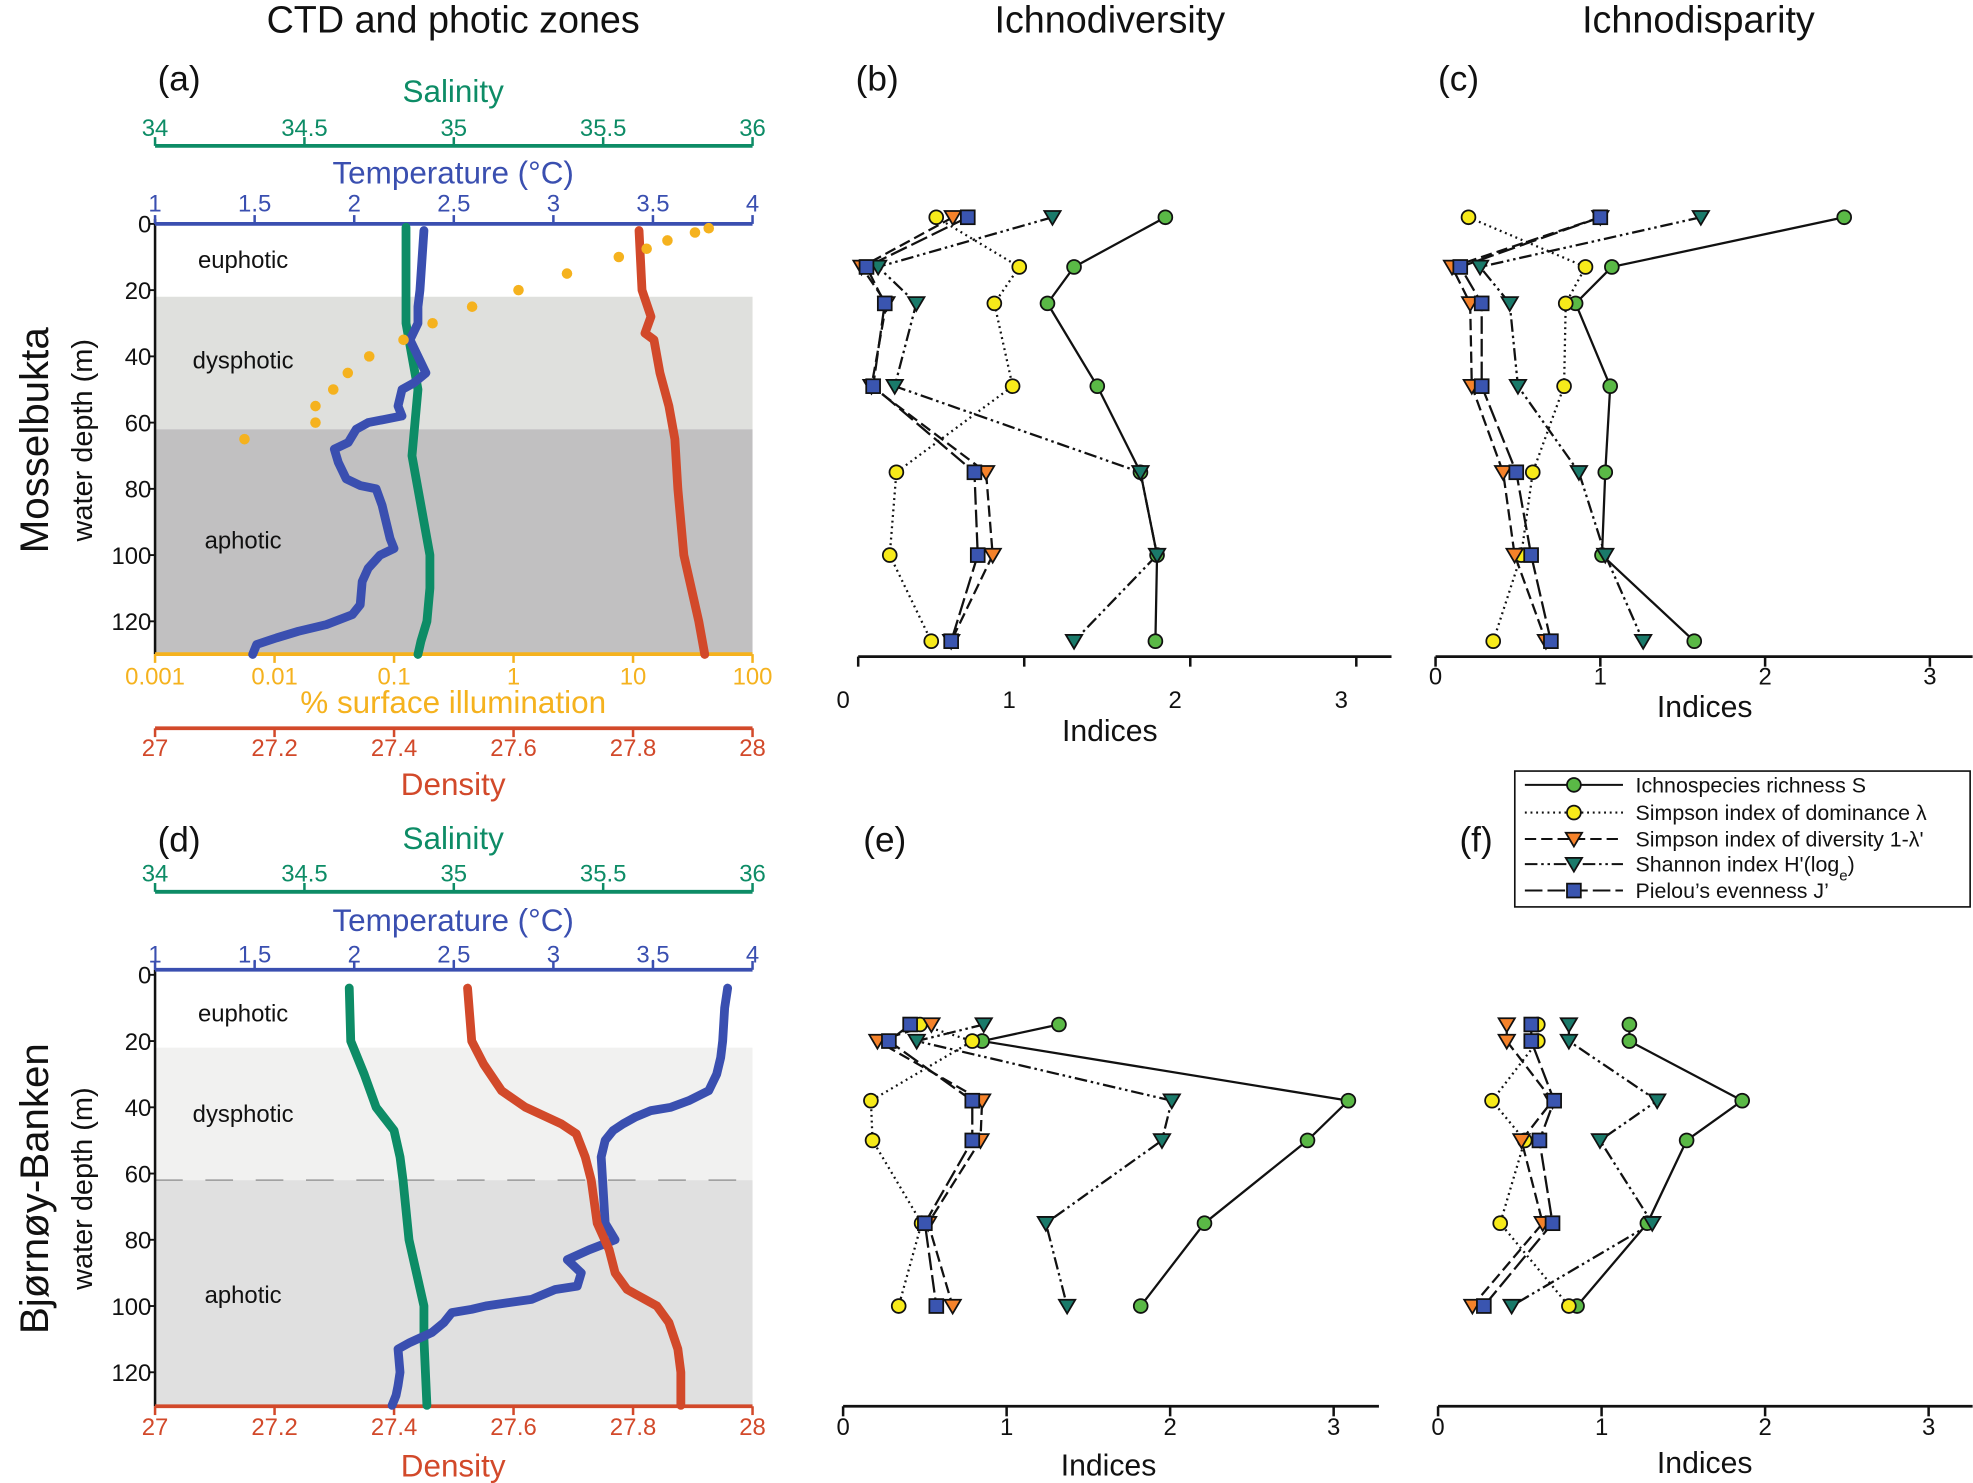 This screenshot has height=1483, width=1973. What do you see at coordinates (1600, 676) in the screenshot?
I see `indices-tick-label: 1` at bounding box center [1600, 676].